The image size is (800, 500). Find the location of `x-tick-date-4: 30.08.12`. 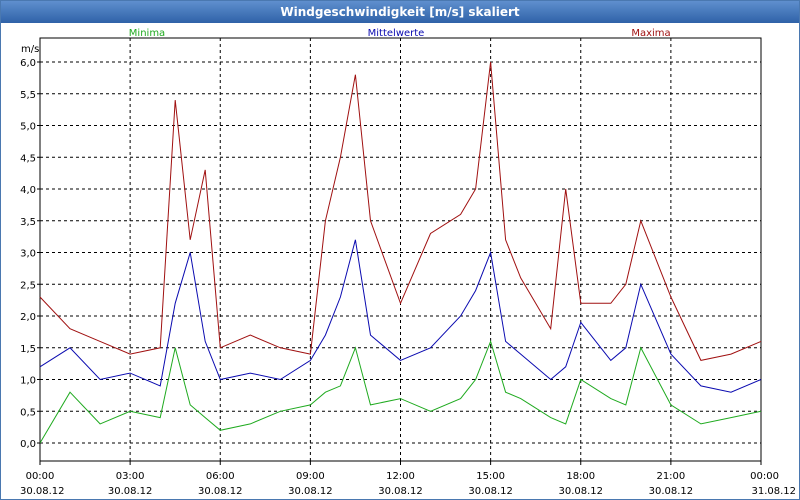

x-tick-date-4: 30.08.12 is located at coordinates (400, 491).